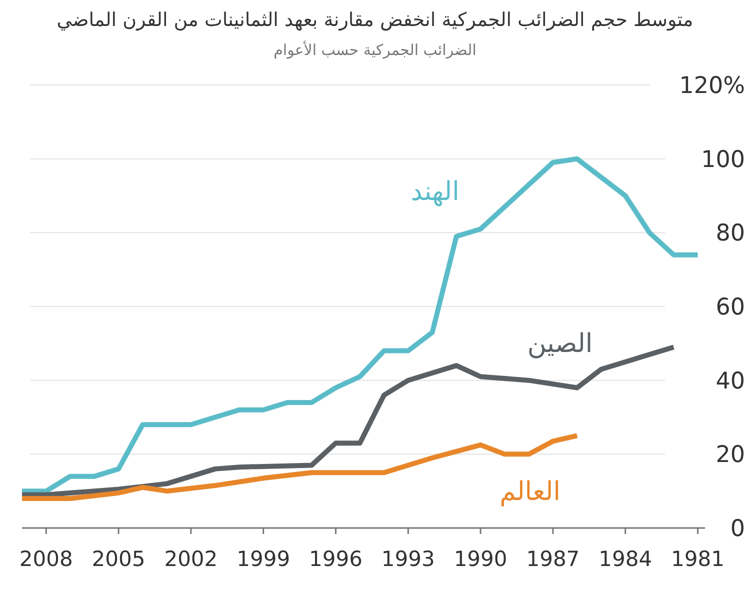 This screenshot has height=605, width=750. I want to click on y-tick-label: 120%, so click(712, 86).